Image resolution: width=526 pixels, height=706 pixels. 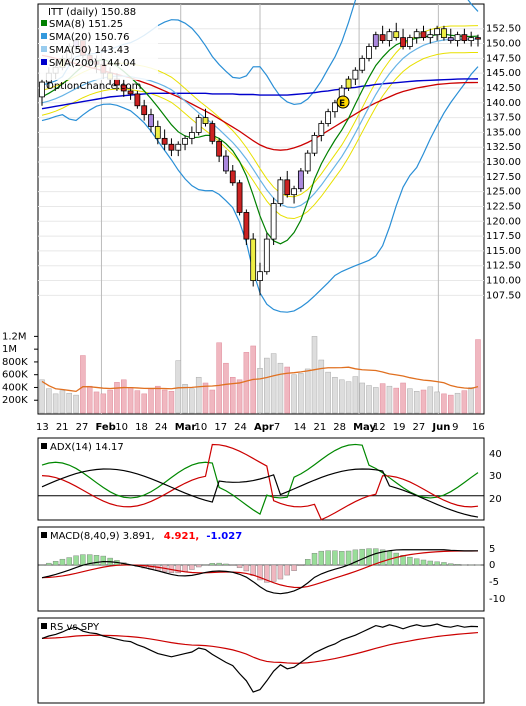 I want to click on volume-tick-label: 1.2M, so click(x=14, y=336).